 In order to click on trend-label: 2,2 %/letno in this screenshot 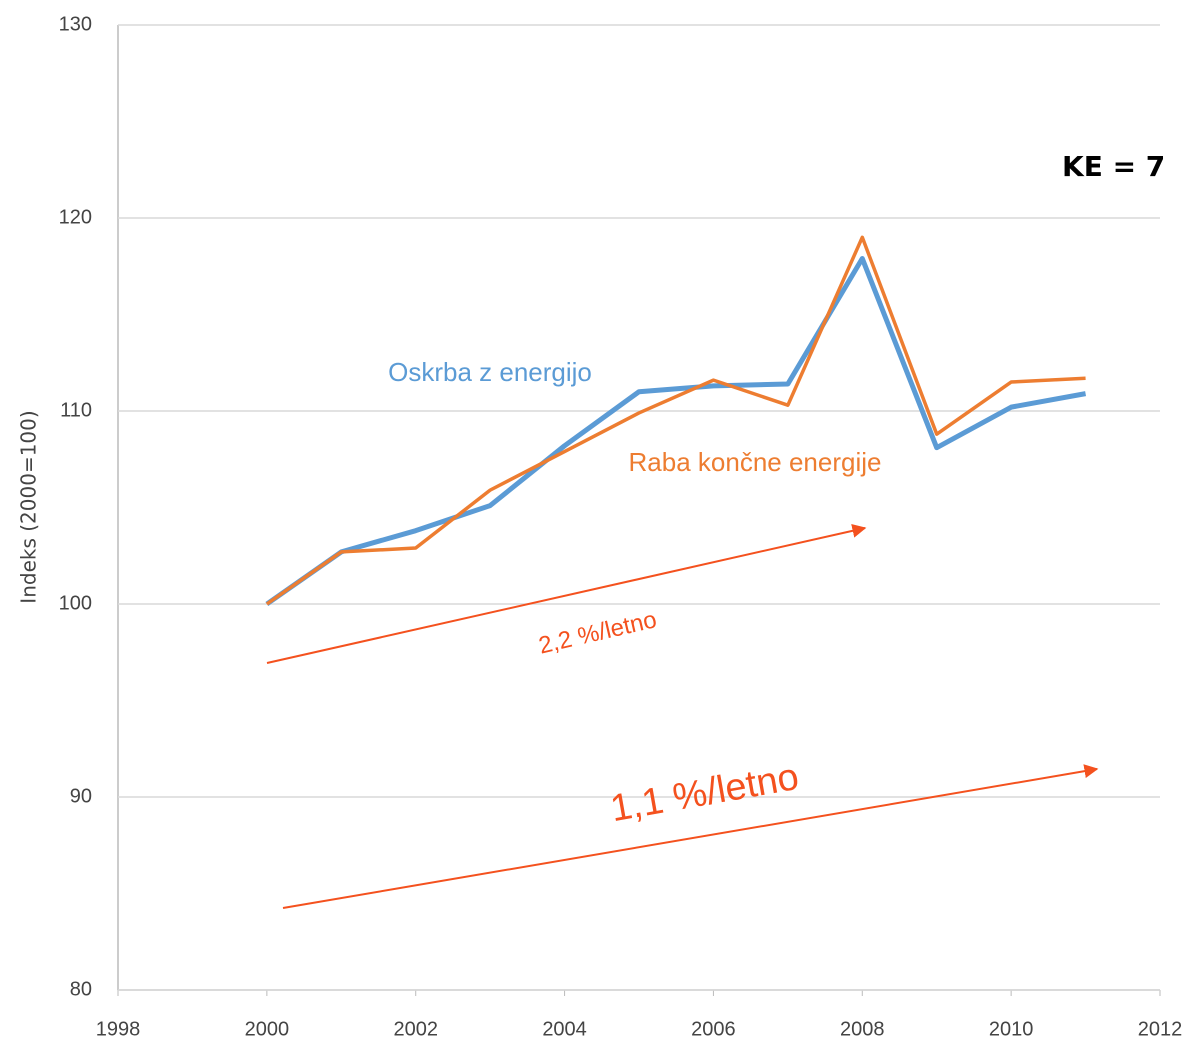, I will do `click(597, 632)`.